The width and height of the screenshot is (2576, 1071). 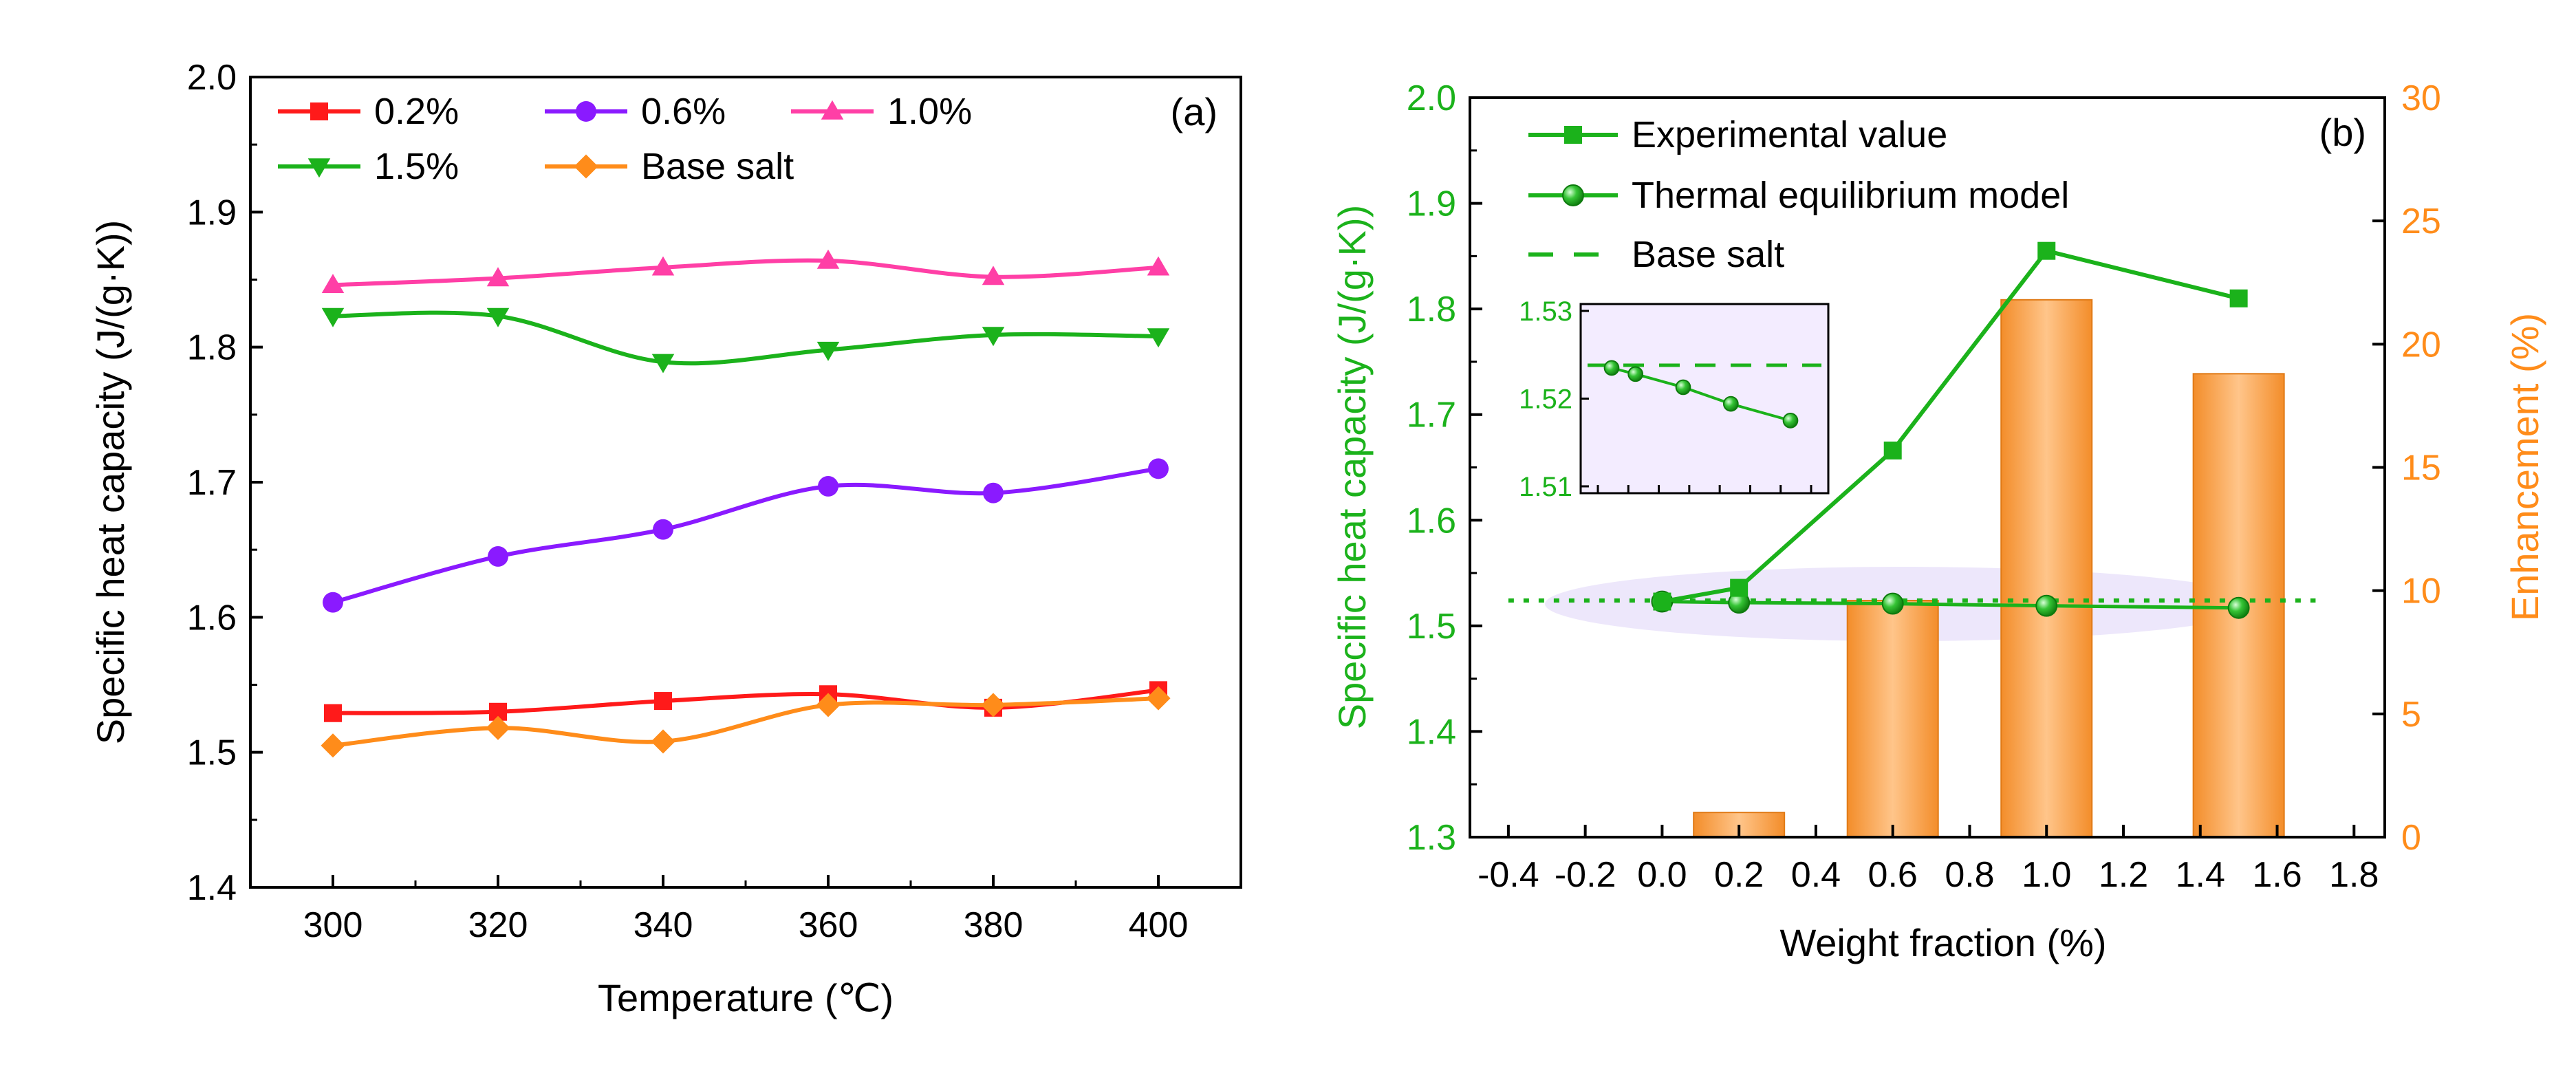 What do you see at coordinates (1546, 487) in the screenshot?
I see `inset-y-tick-label: 1.51` at bounding box center [1546, 487].